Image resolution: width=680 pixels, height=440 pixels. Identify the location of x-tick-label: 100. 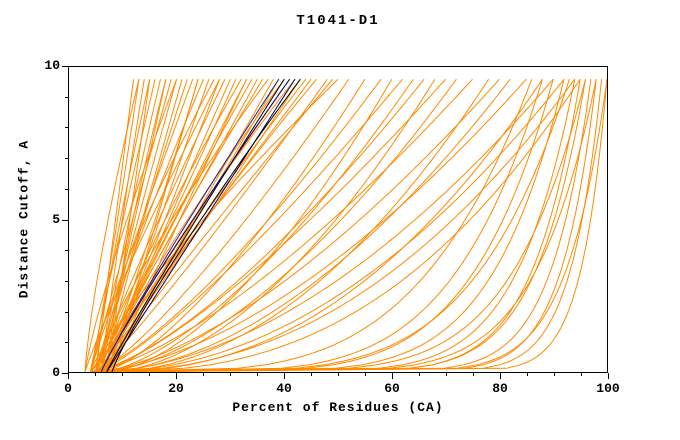
(608, 388).